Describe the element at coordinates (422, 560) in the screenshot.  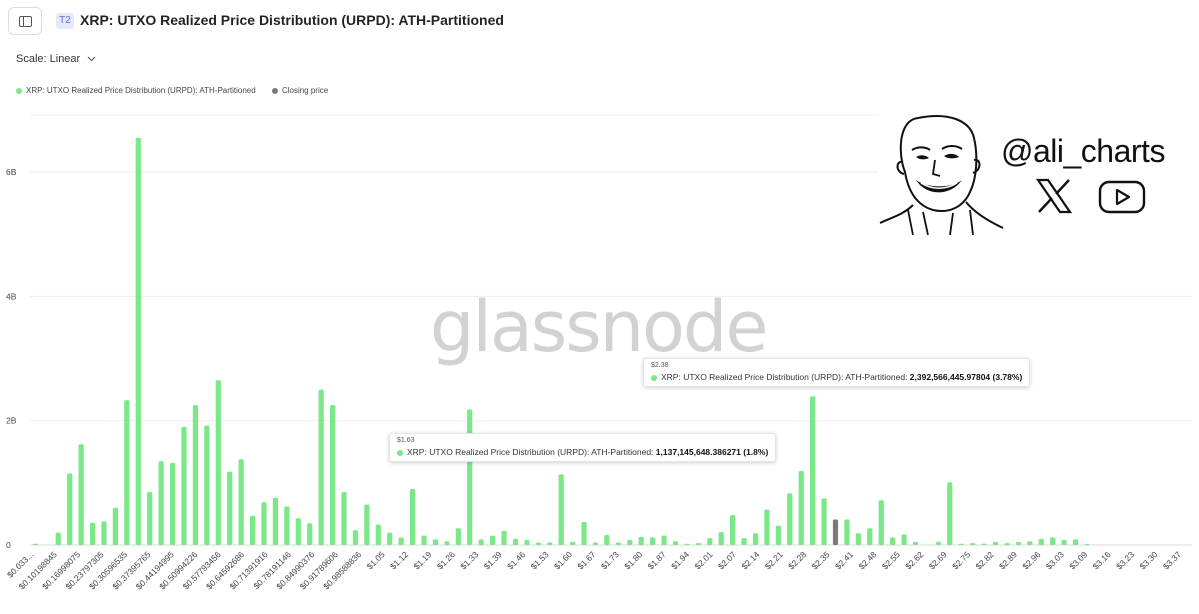
I see `x-tick-label: $1.19` at that location.